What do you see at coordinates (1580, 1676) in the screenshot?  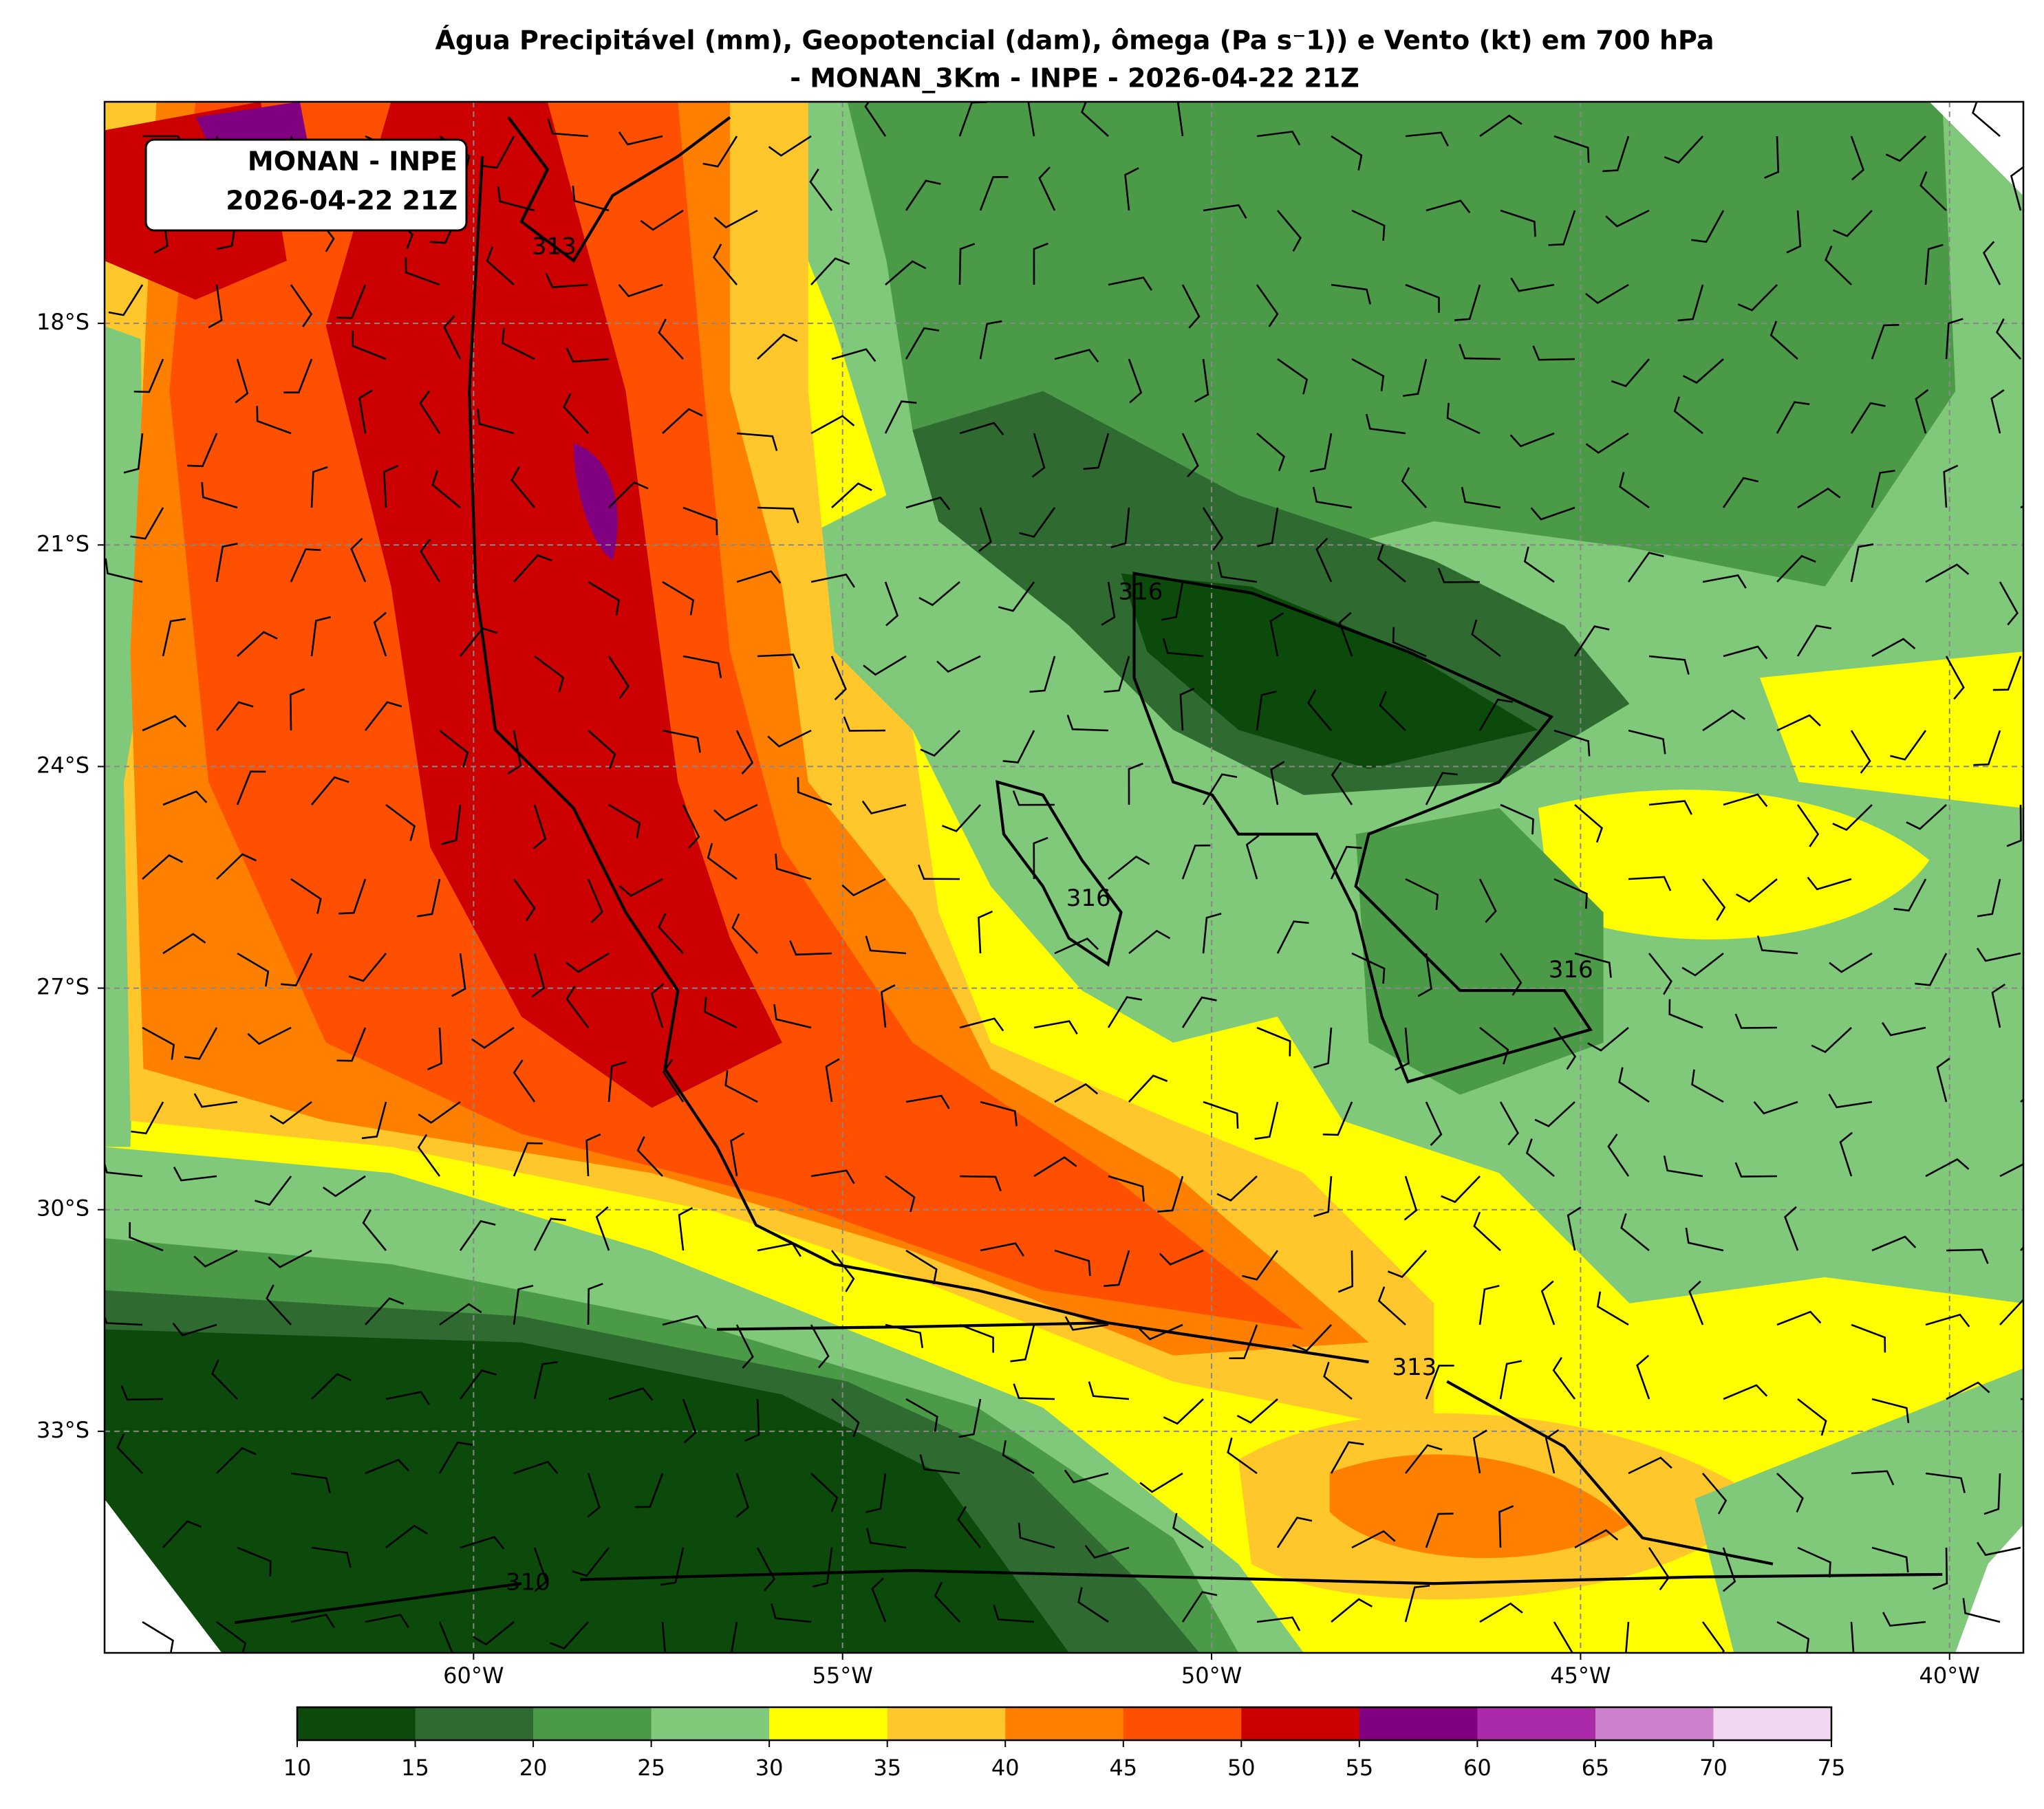 I see `lon-tick-label: 45°W` at bounding box center [1580, 1676].